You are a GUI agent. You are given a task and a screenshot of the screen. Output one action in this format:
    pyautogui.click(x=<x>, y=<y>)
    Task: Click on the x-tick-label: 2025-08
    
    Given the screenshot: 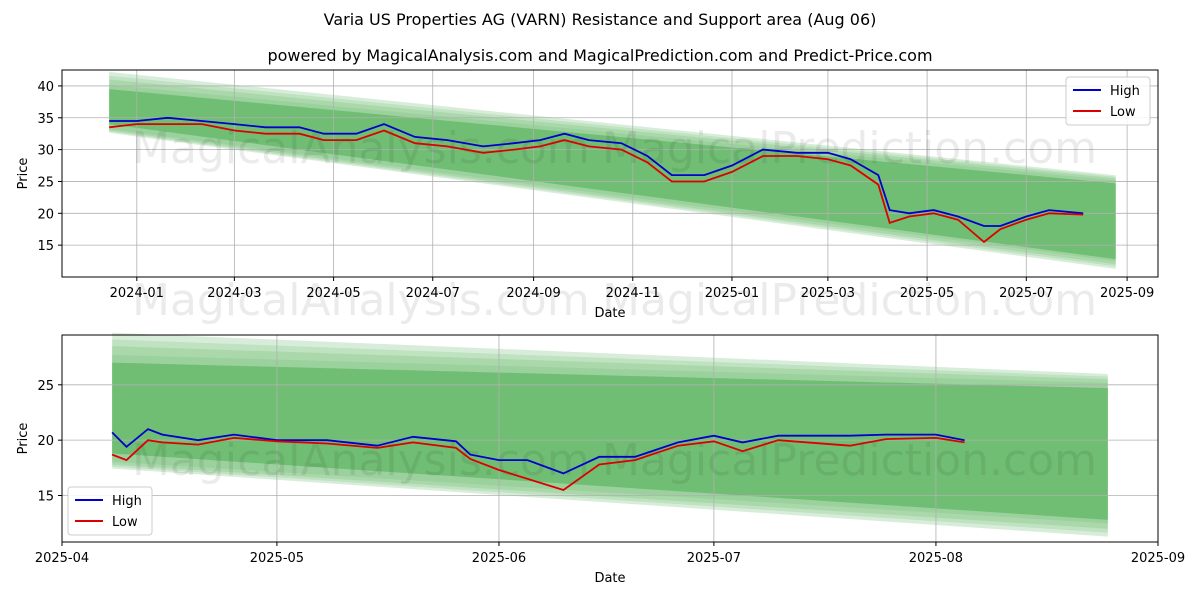 What is the action you would take?
    pyautogui.click(x=936, y=558)
    